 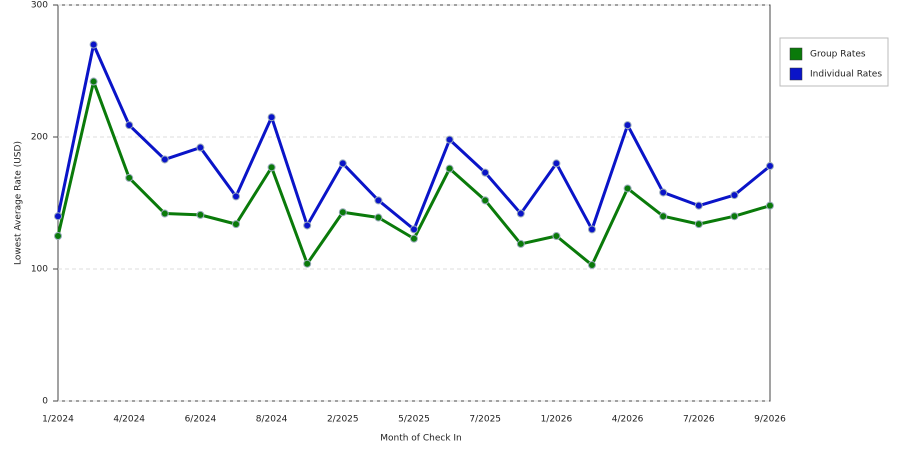 I want to click on x-tick-label: 5/2025, so click(x=414, y=420).